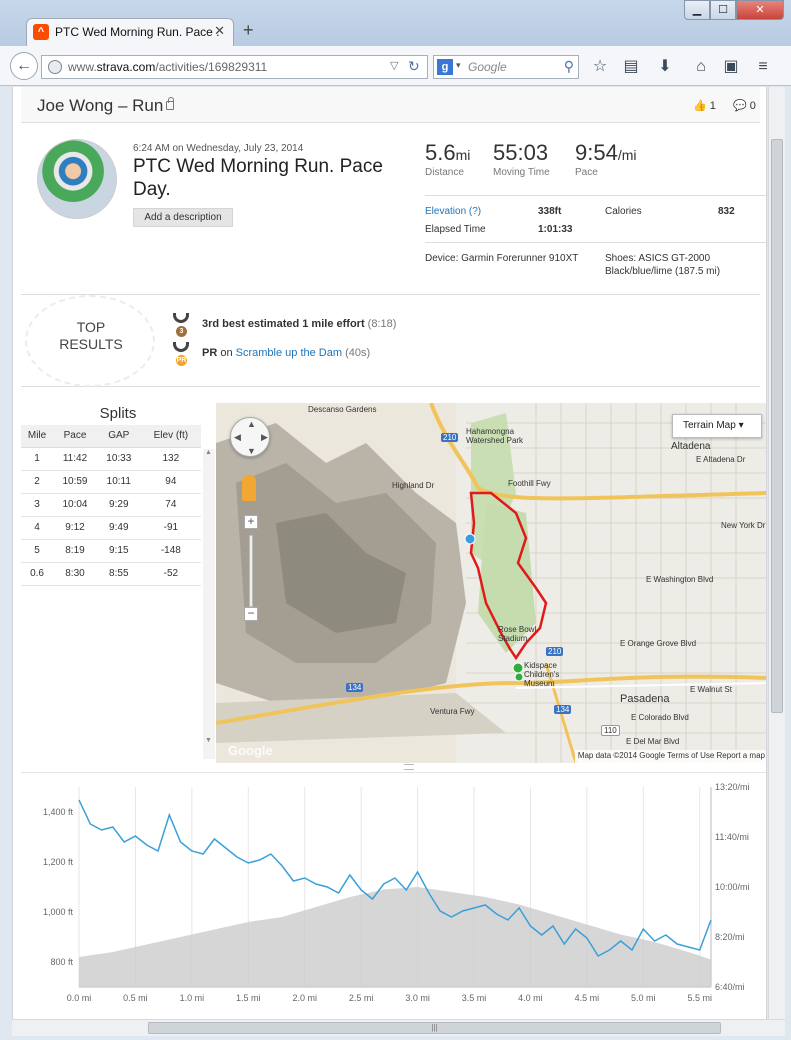 The height and width of the screenshot is (1040, 791). Describe the element at coordinates (41, 32) in the screenshot. I see `strava-favicon-icon: ^` at that location.